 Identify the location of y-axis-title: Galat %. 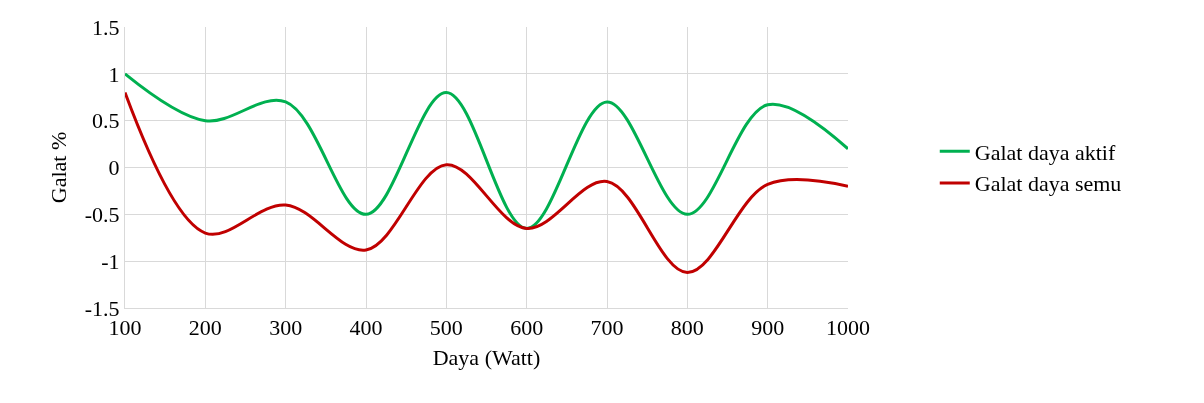
(58, 167).